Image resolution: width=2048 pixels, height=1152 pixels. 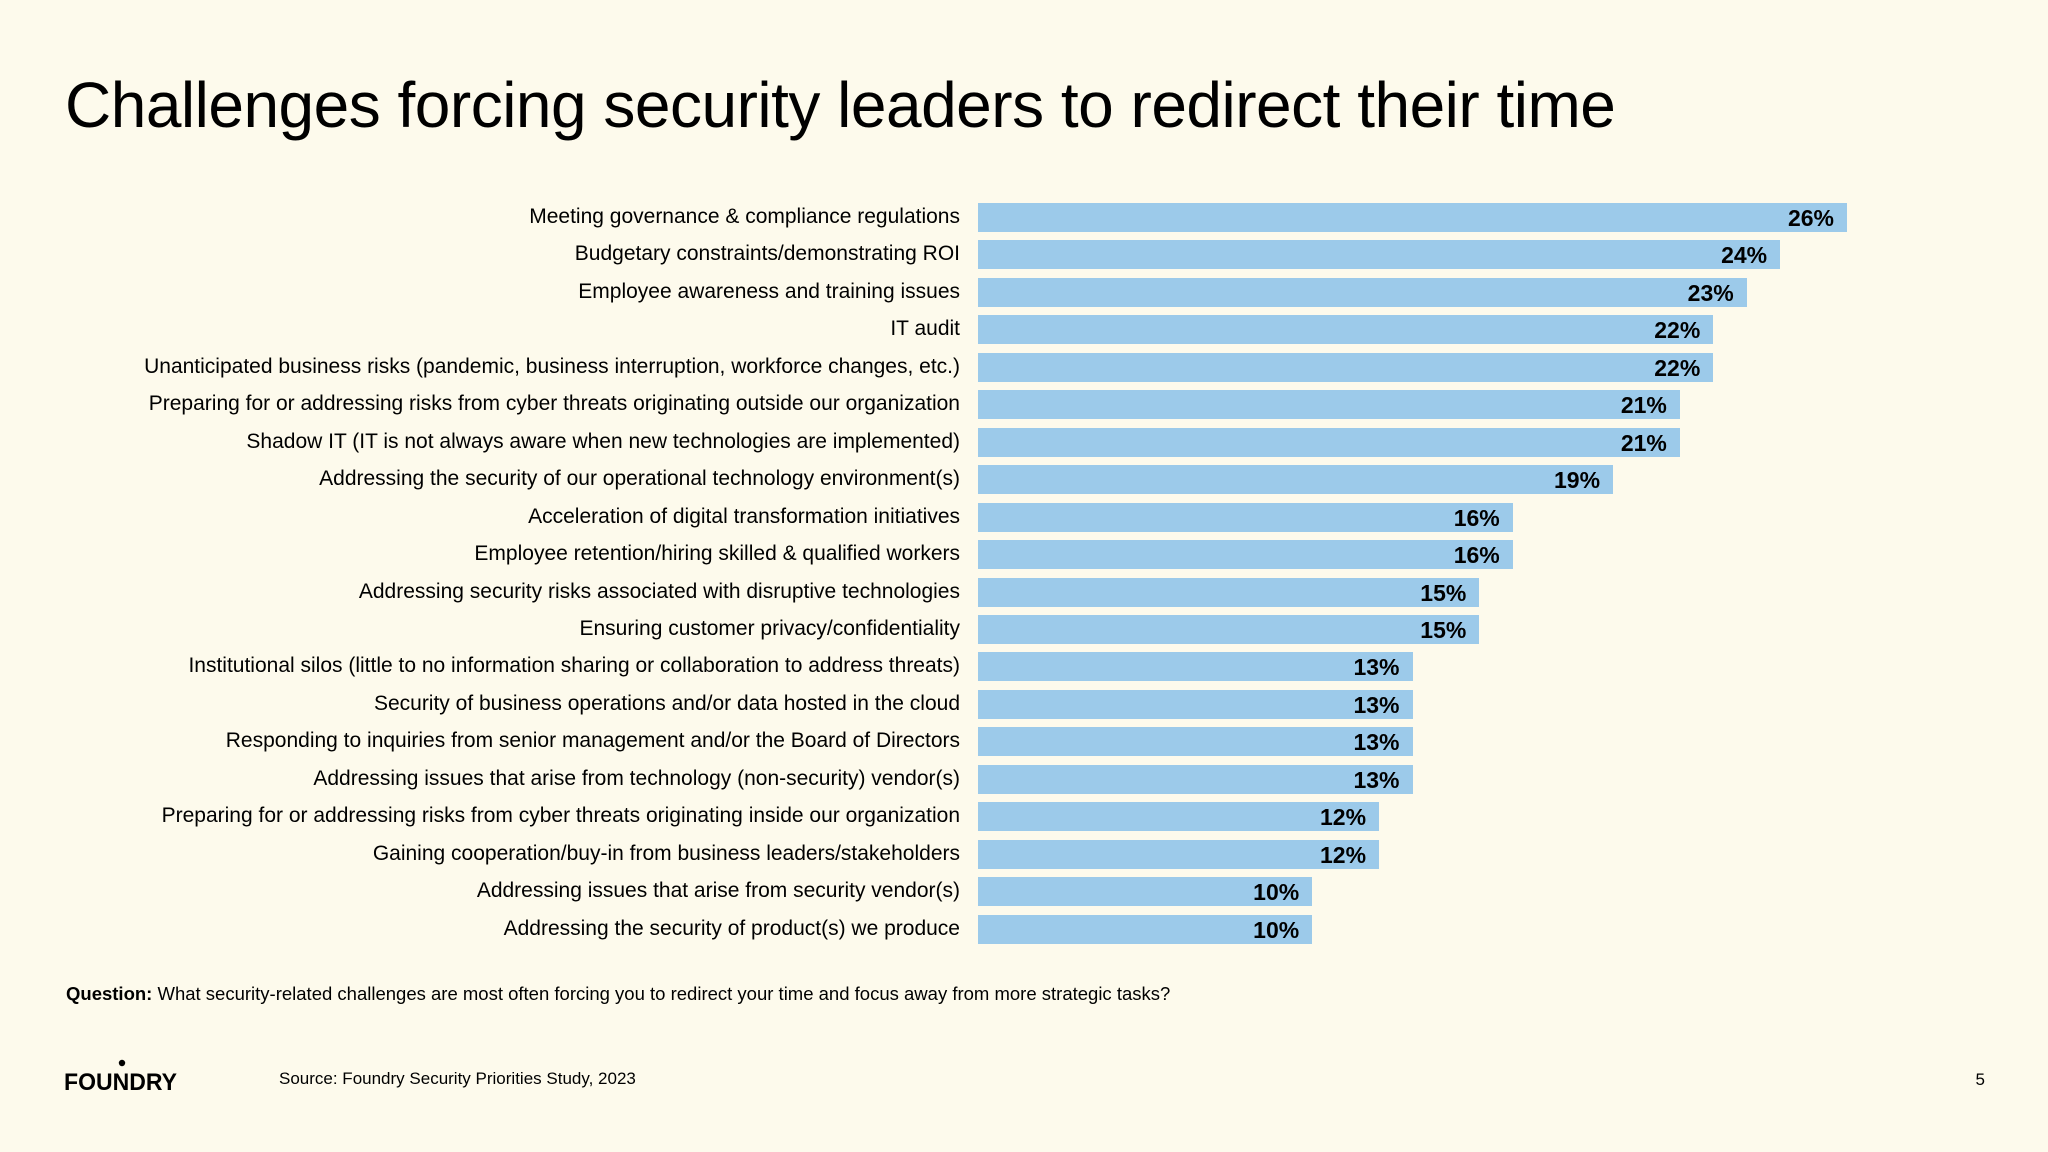 I want to click on bar-value-label: 23%, so click(x=1710, y=292).